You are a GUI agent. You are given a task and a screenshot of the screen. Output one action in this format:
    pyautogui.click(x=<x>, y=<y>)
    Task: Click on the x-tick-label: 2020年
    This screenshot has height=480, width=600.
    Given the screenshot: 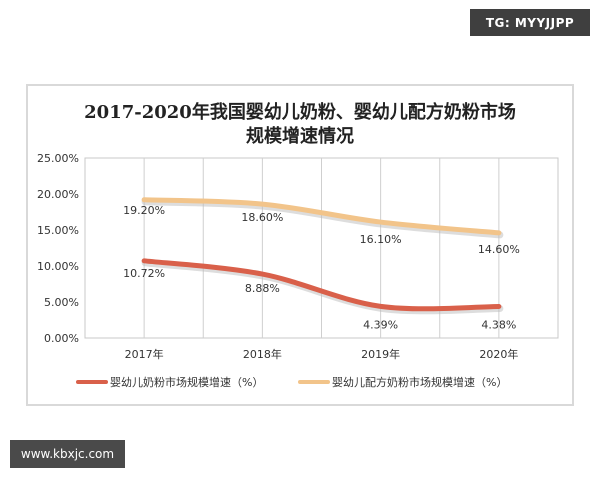 What is the action you would take?
    pyautogui.click(x=498, y=354)
    